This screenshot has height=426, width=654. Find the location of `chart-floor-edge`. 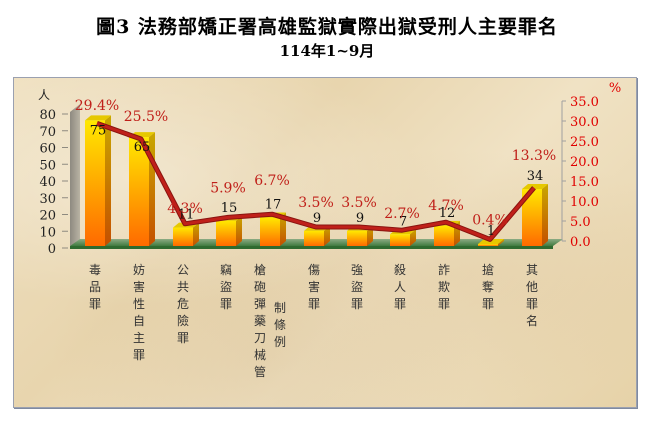

chart-floor-edge is located at coordinates (311, 247).